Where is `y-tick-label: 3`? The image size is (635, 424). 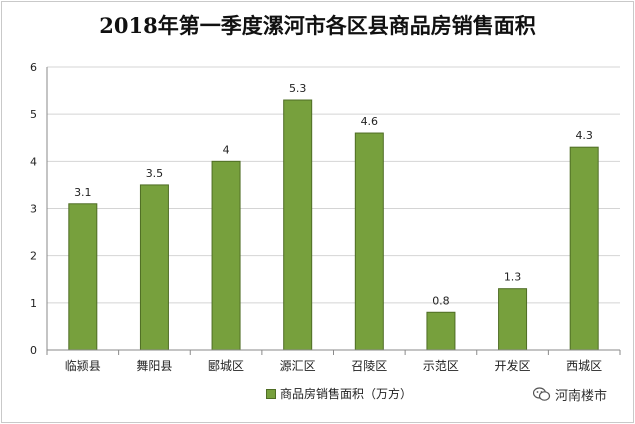
y-tick-label: 3 is located at coordinates (33, 209).